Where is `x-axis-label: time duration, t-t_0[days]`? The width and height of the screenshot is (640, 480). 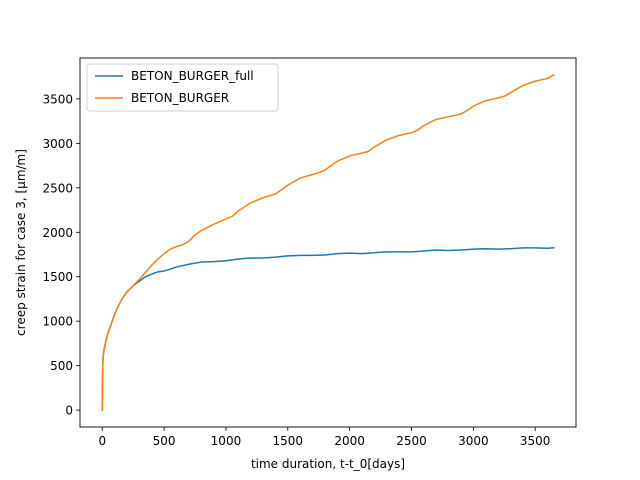
x-axis-label: time duration, t-t_0[days] is located at coordinates (328, 464).